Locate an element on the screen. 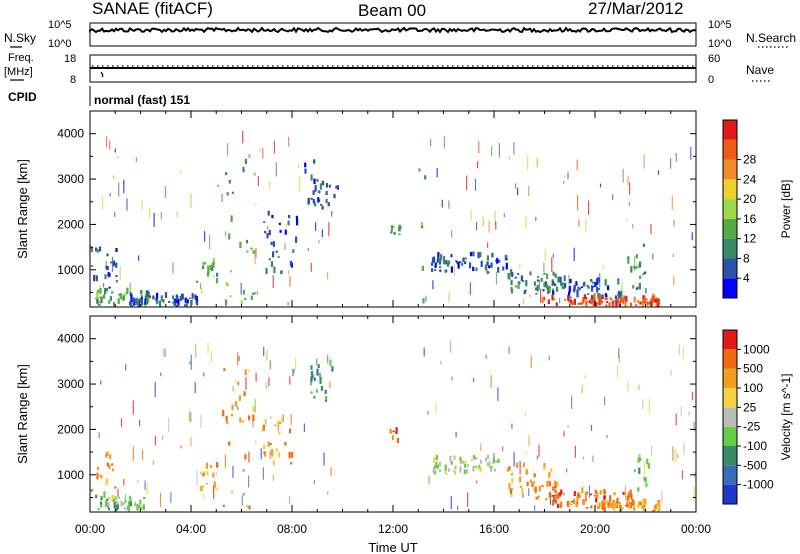 The height and width of the screenshot is (554, 800). cpid-label: CPID is located at coordinates (22, 97).